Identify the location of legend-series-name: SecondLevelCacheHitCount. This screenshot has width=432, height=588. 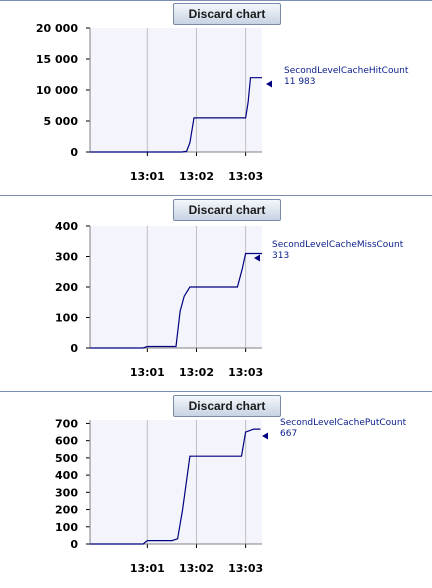
(346, 71).